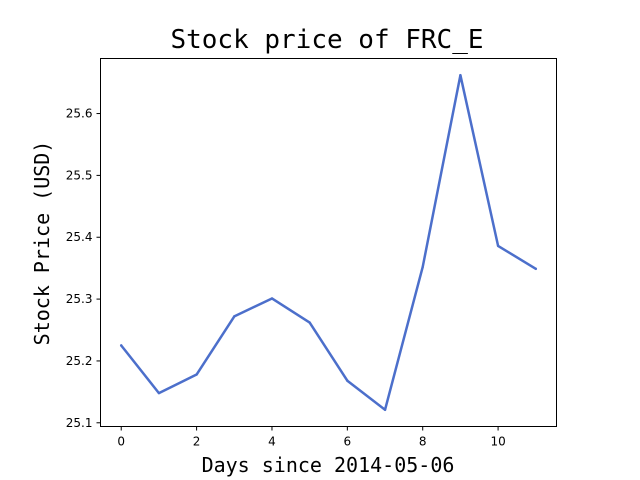  Describe the element at coordinates (328, 465) in the screenshot. I see `x-axis-label: Days since 2014-05-06` at that location.